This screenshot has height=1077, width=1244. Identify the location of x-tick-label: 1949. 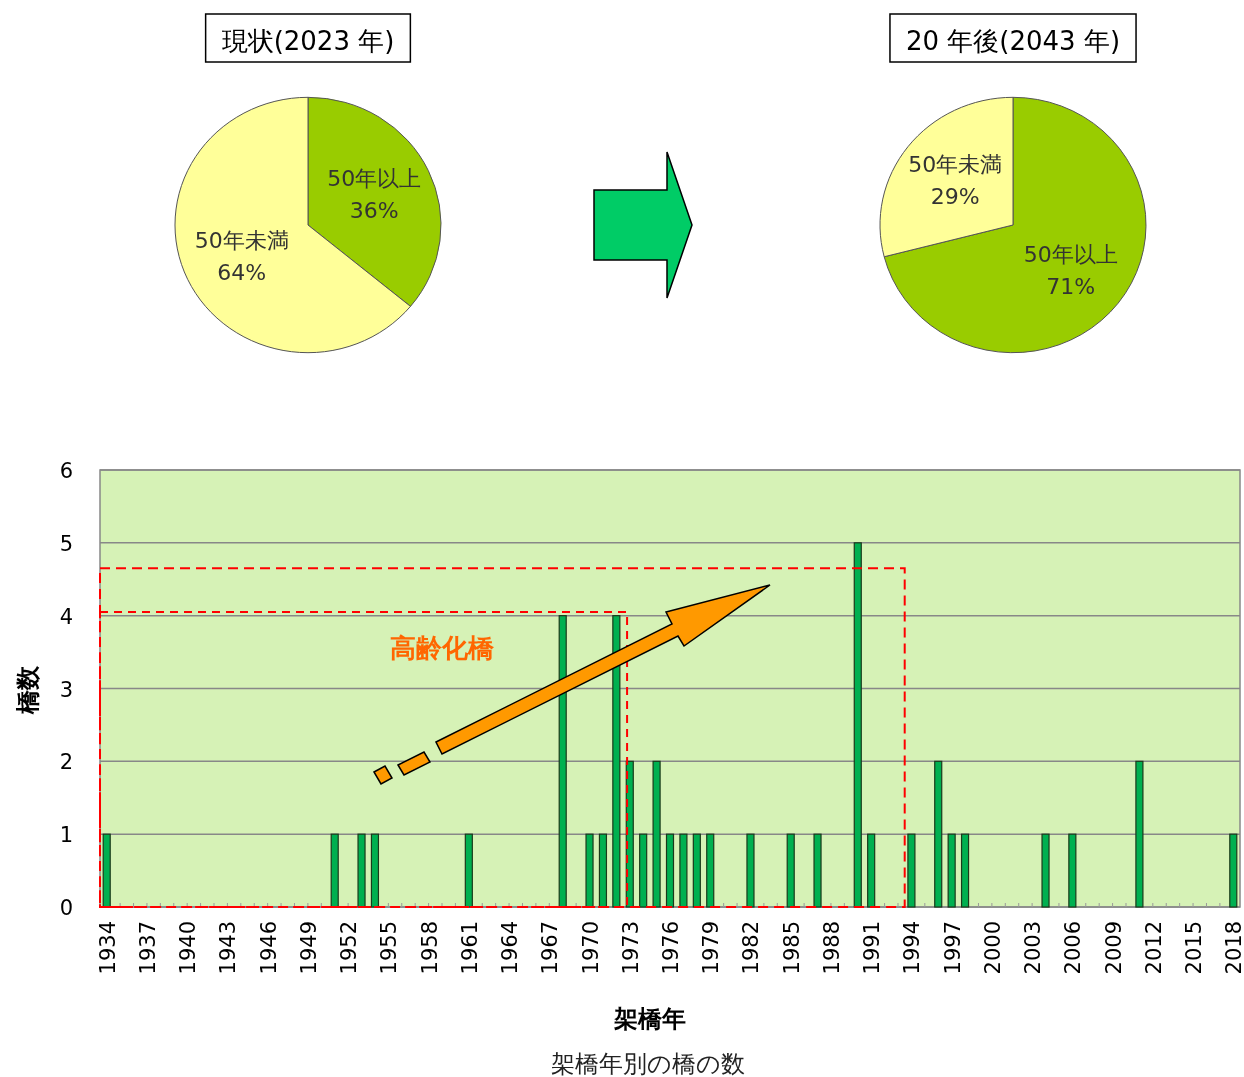
(308, 948).